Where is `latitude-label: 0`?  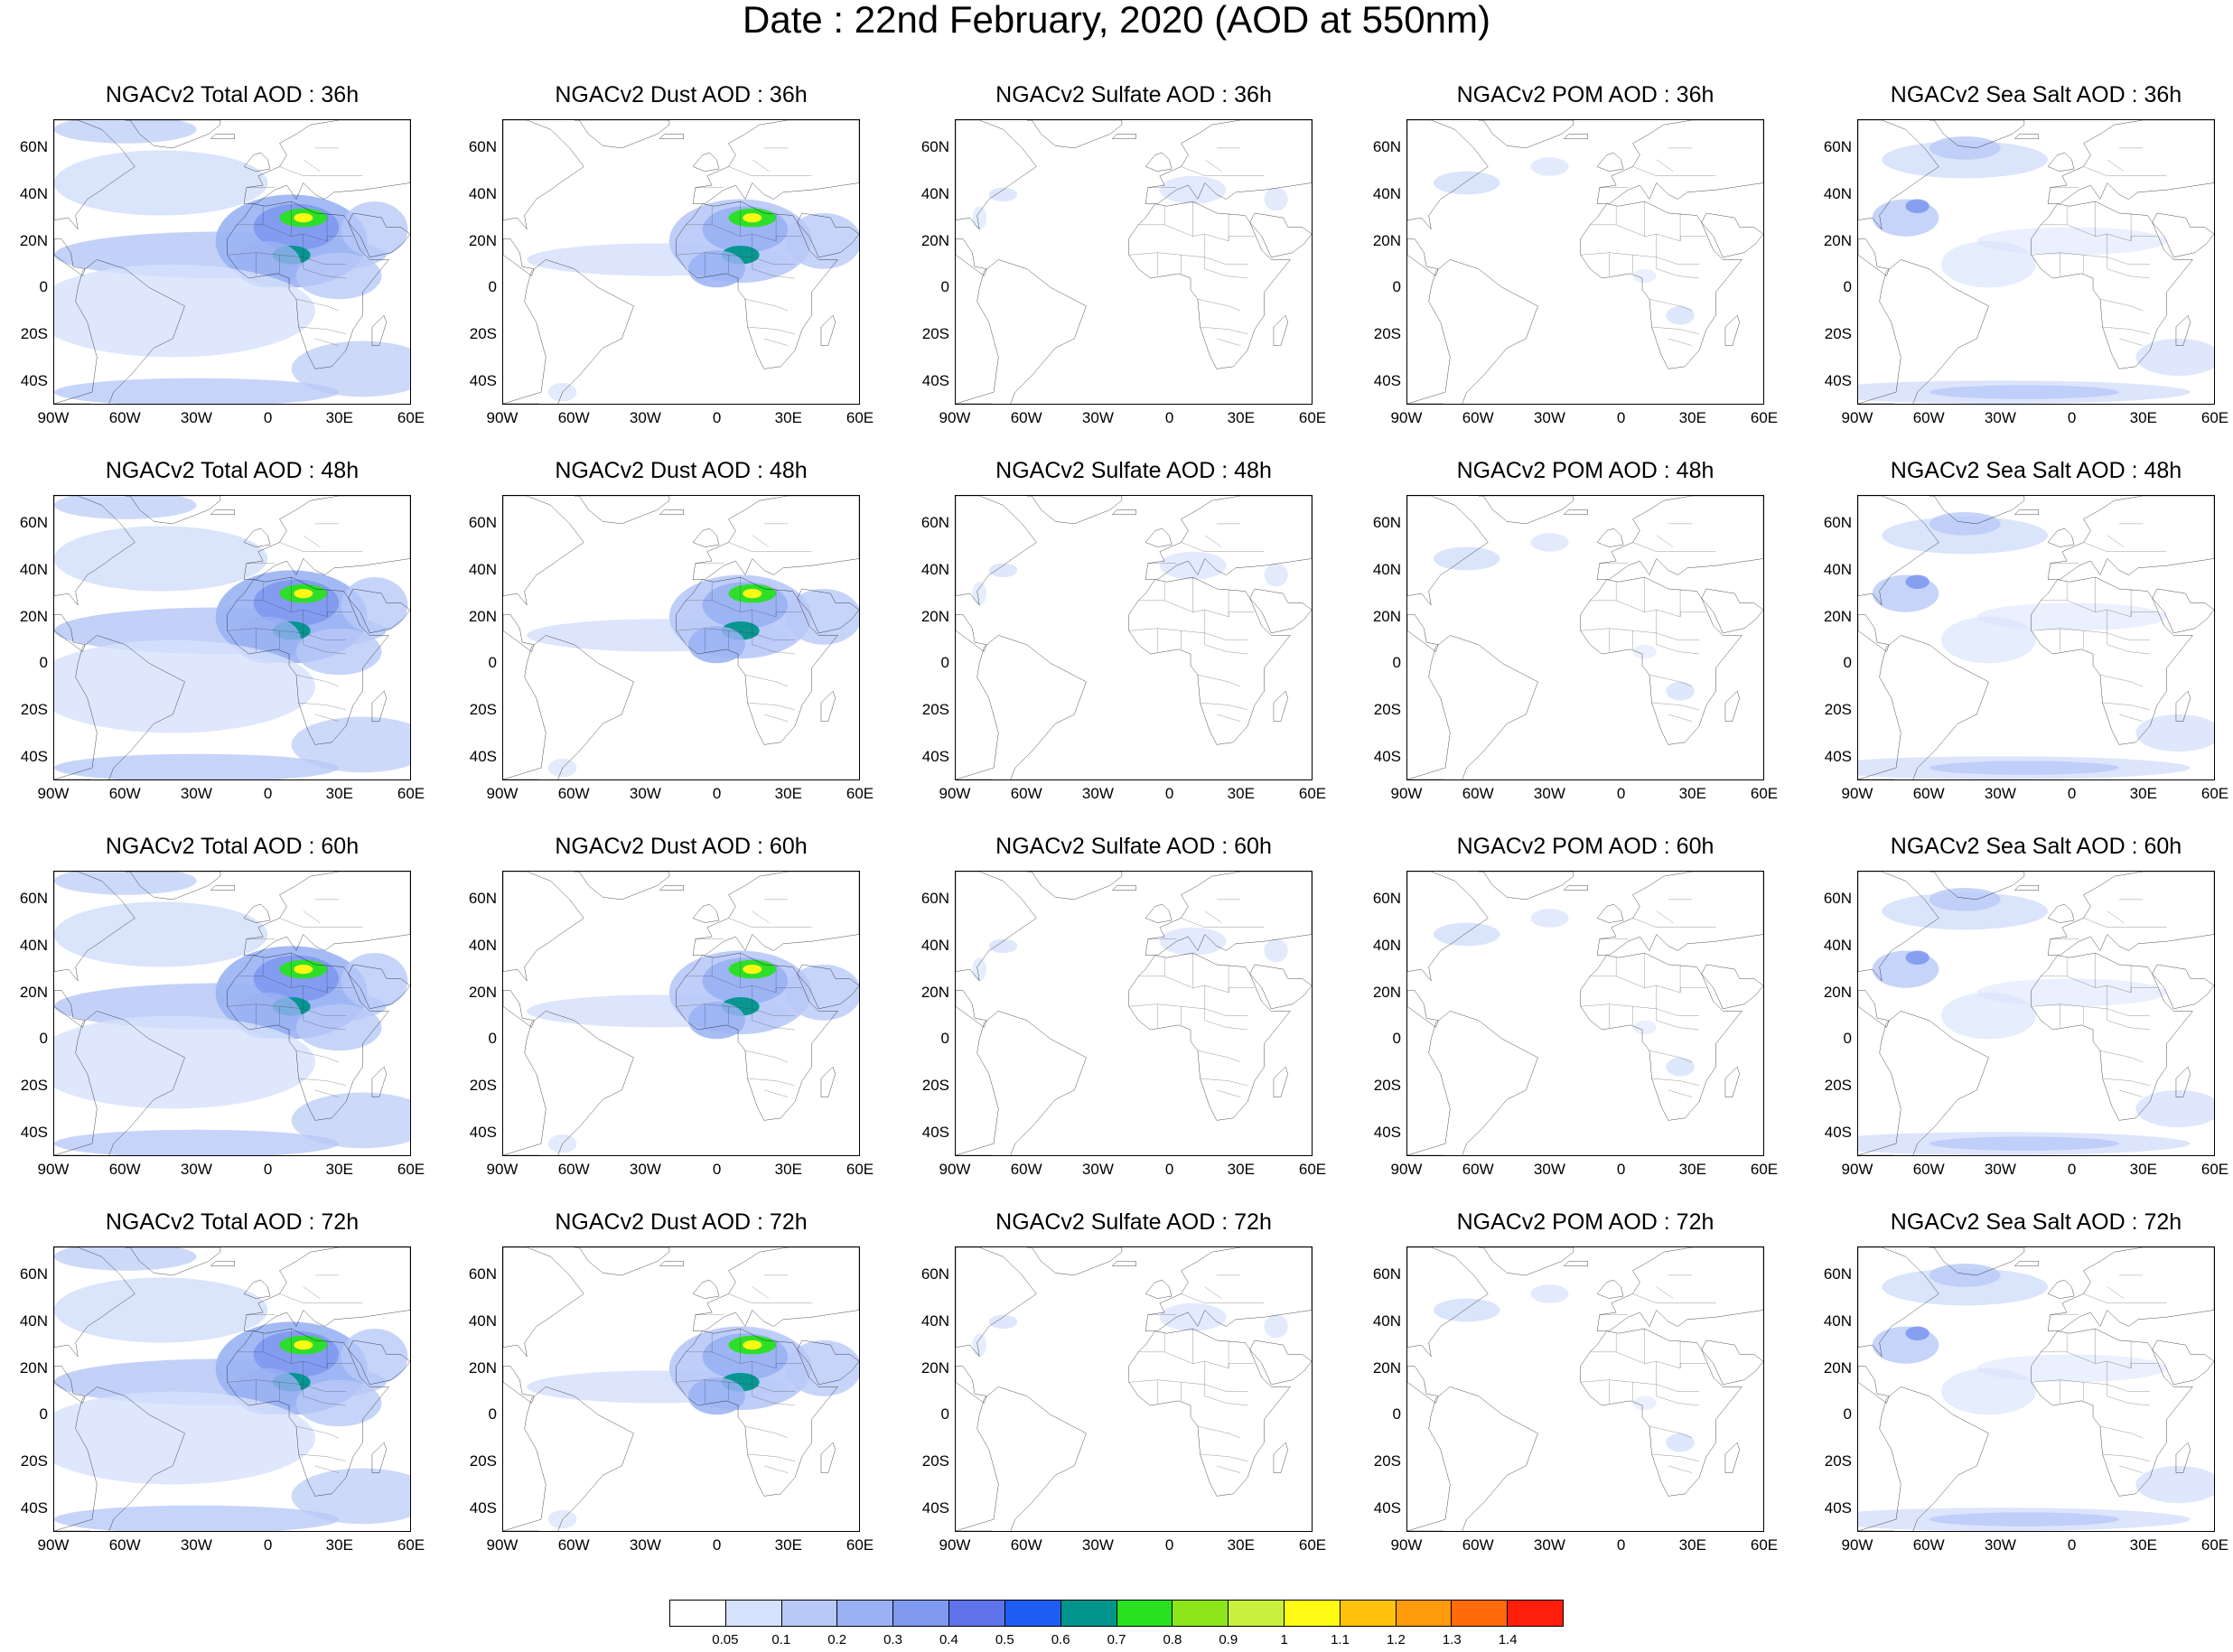 latitude-label: 0 is located at coordinates (43, 1039).